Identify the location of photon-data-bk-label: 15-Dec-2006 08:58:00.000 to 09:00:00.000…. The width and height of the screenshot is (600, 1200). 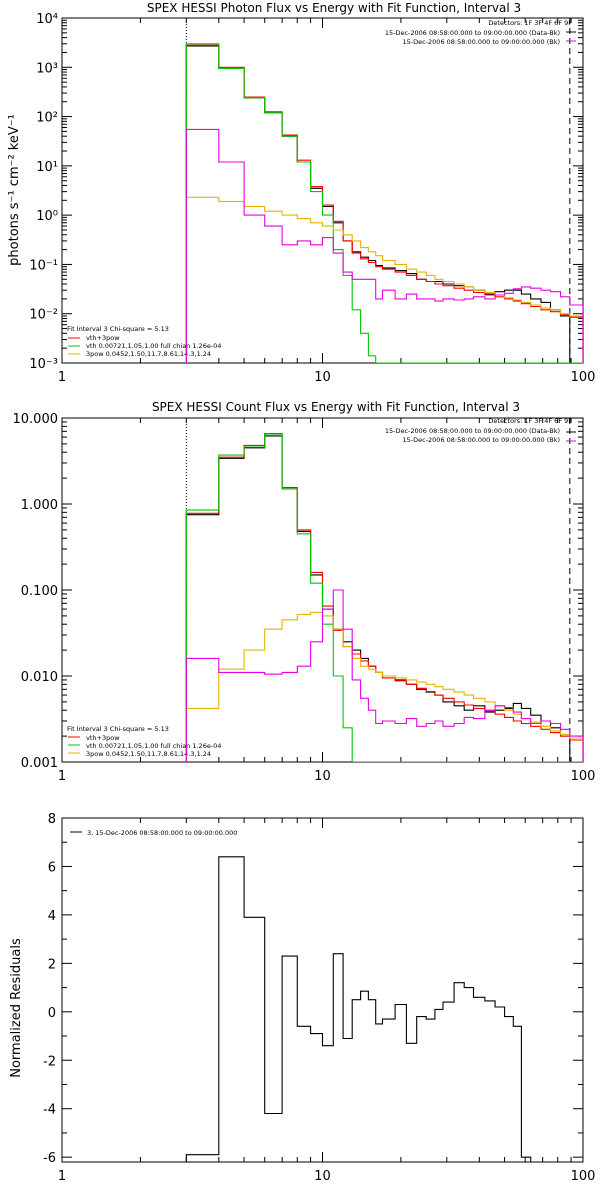
(472, 33).